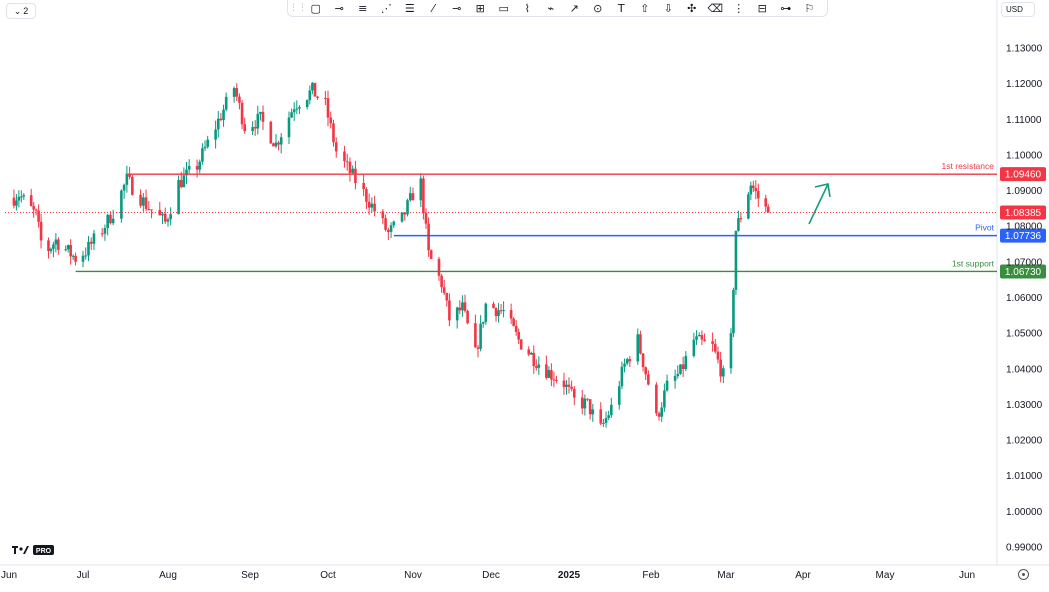  Describe the element at coordinates (1023, 574) in the screenshot. I see `gear-icon` at that location.